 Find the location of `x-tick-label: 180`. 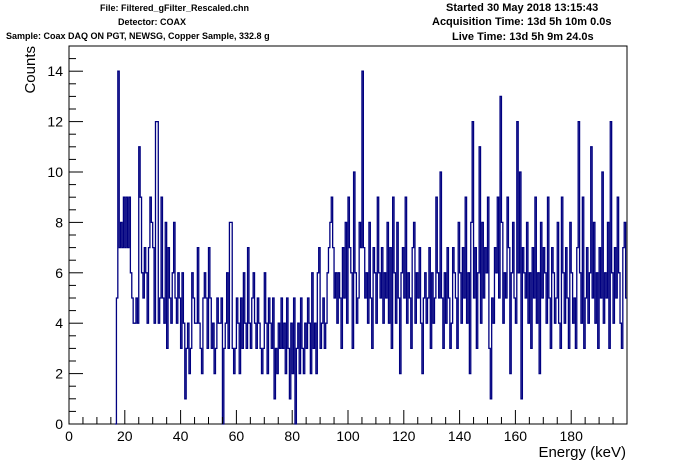

x-tick-label: 180 is located at coordinates (572, 436).